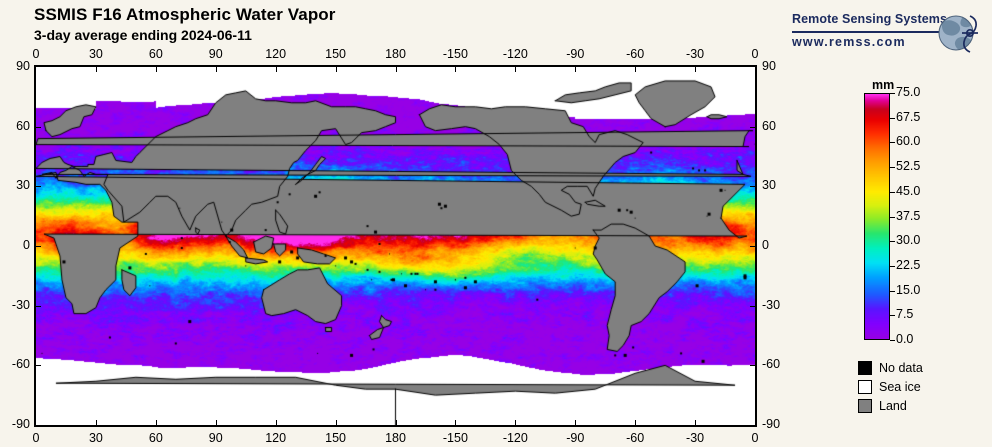  Describe the element at coordinates (335, 54) in the screenshot. I see `x-tick-label-top: 150` at that location.